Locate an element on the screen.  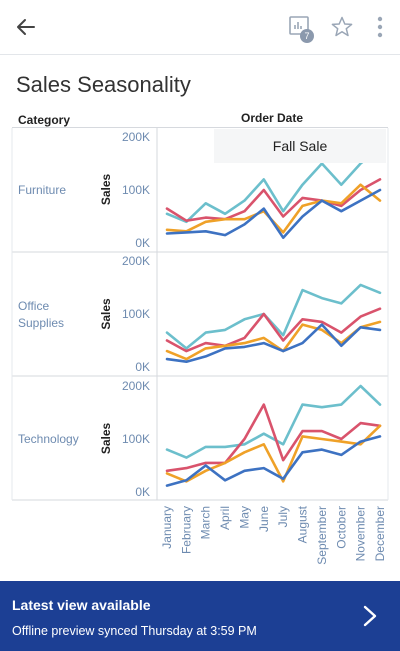
x-tick-label: September is located at coordinates (322, 535).